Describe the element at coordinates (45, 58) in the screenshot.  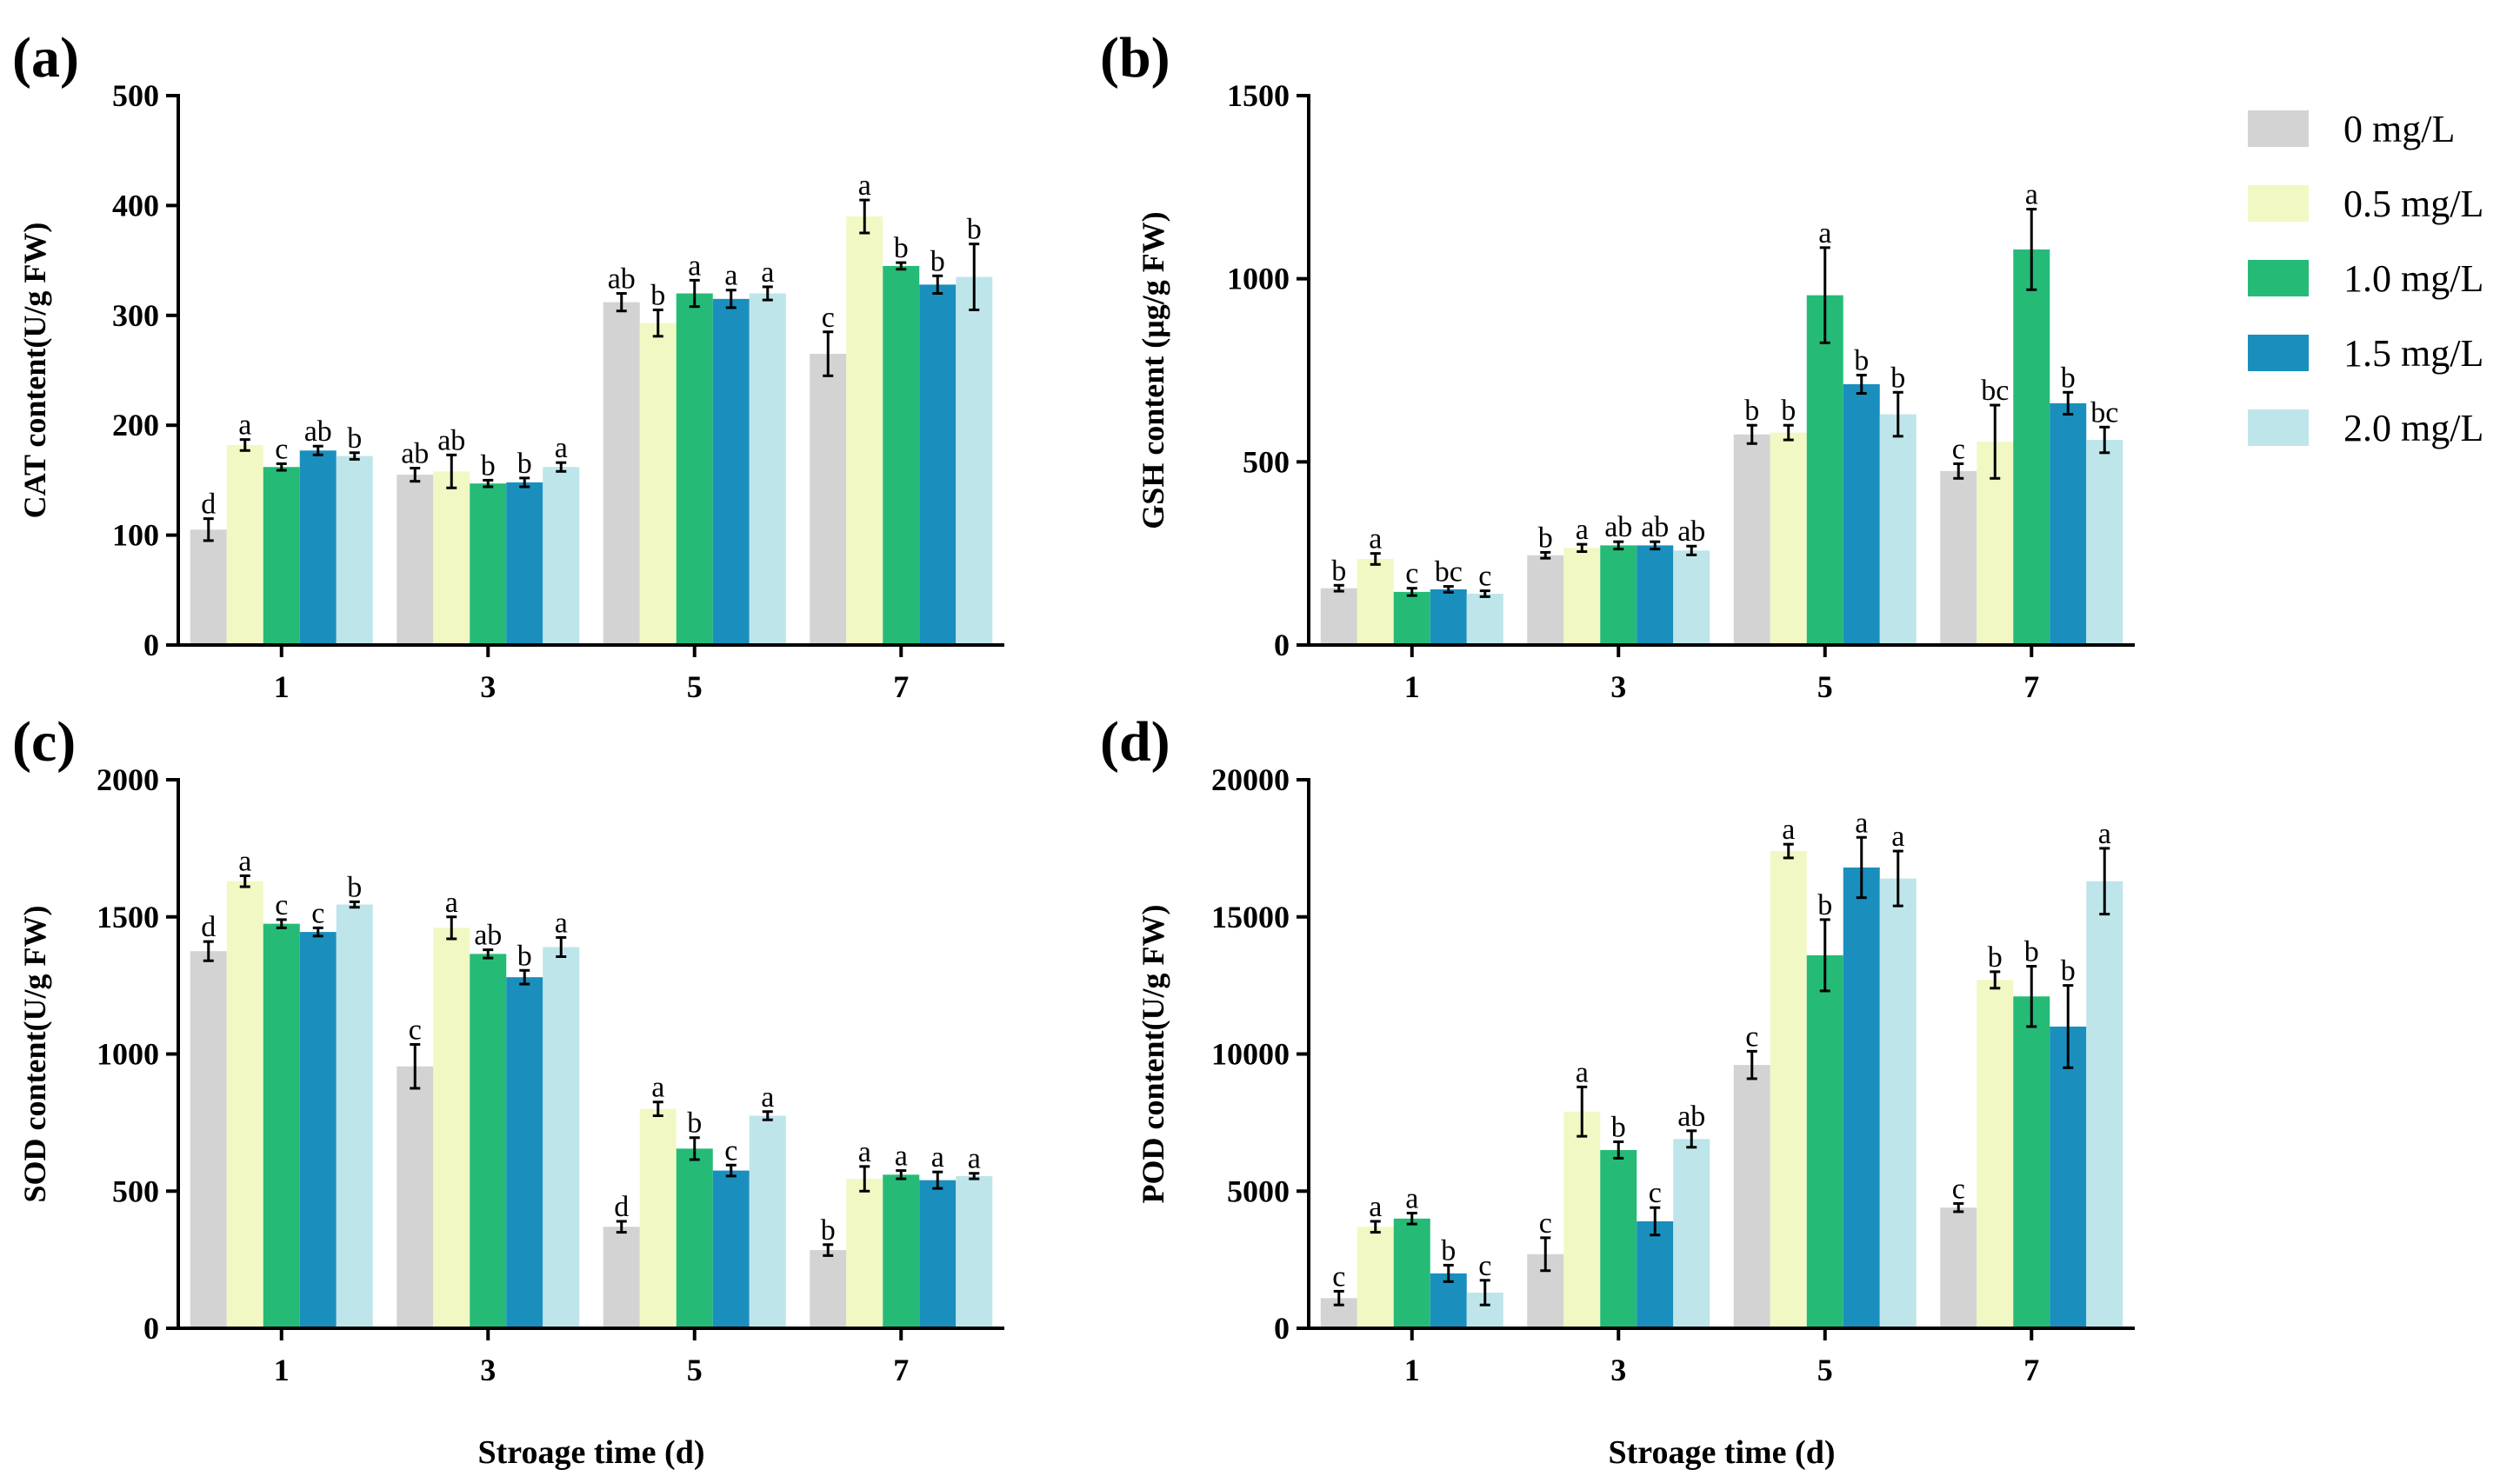
I see `panel-label: (a)` at that location.